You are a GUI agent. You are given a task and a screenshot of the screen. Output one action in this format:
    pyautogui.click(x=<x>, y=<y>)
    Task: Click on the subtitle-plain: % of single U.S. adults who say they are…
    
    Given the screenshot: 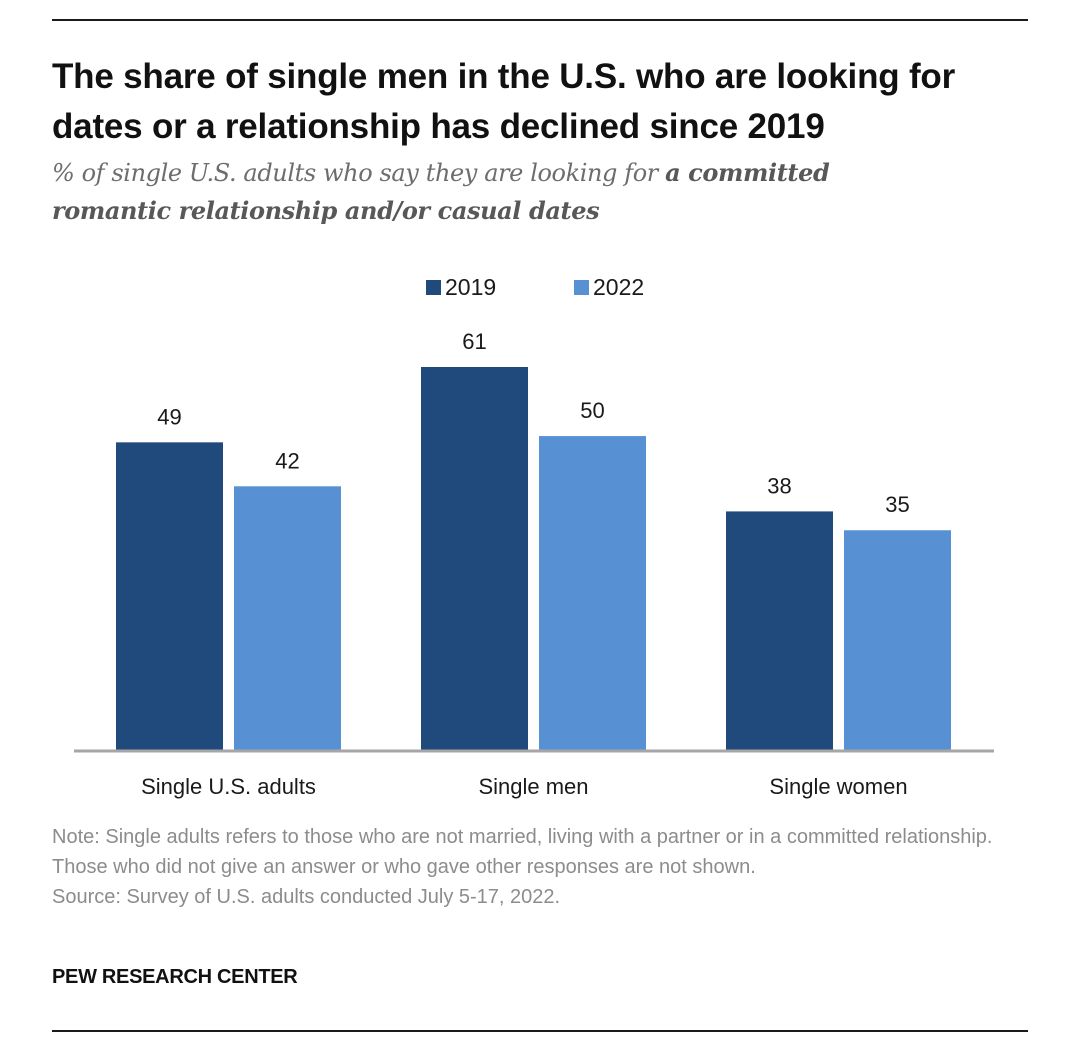 What is the action you would take?
    pyautogui.click(x=359, y=173)
    